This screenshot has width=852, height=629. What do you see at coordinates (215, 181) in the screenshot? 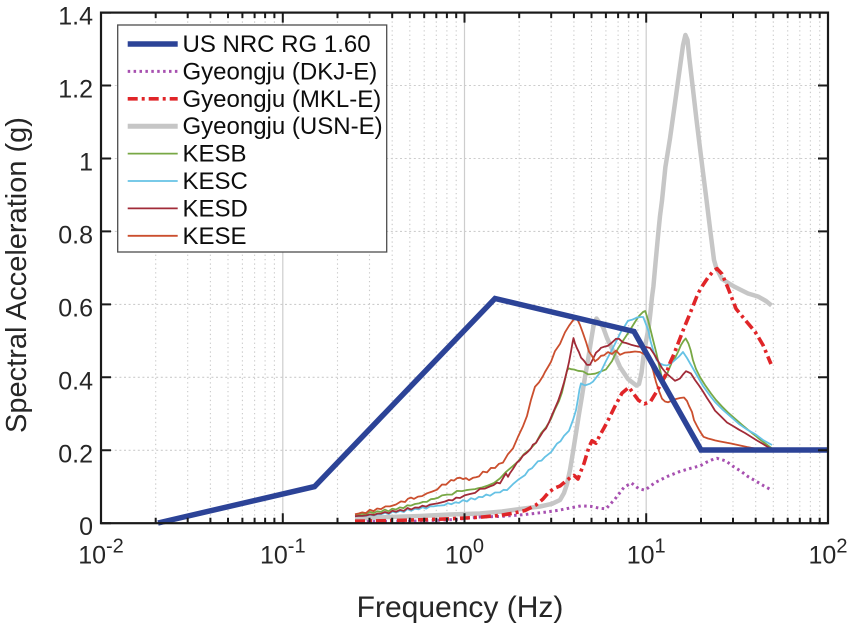
I see `svg-text: KESC` at bounding box center [215, 181].